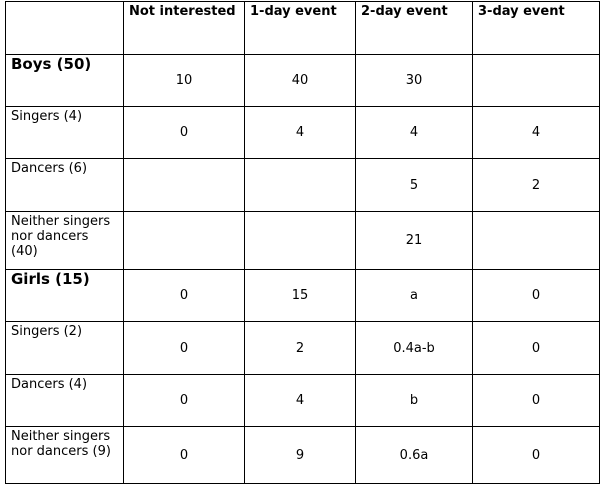 Image resolution: width=601 pixels, height=484 pixels. Describe the element at coordinates (64, 185) in the screenshot. I see `row-label-boys-dancers: Dancers (6)` at that location.